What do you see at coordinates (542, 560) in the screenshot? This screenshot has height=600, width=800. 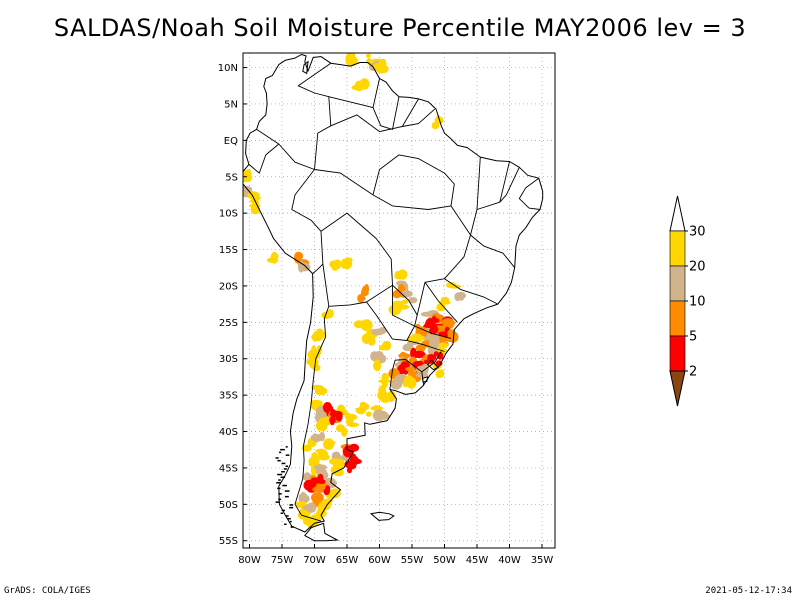 I see `lon-tick-label: 35W` at bounding box center [542, 560].